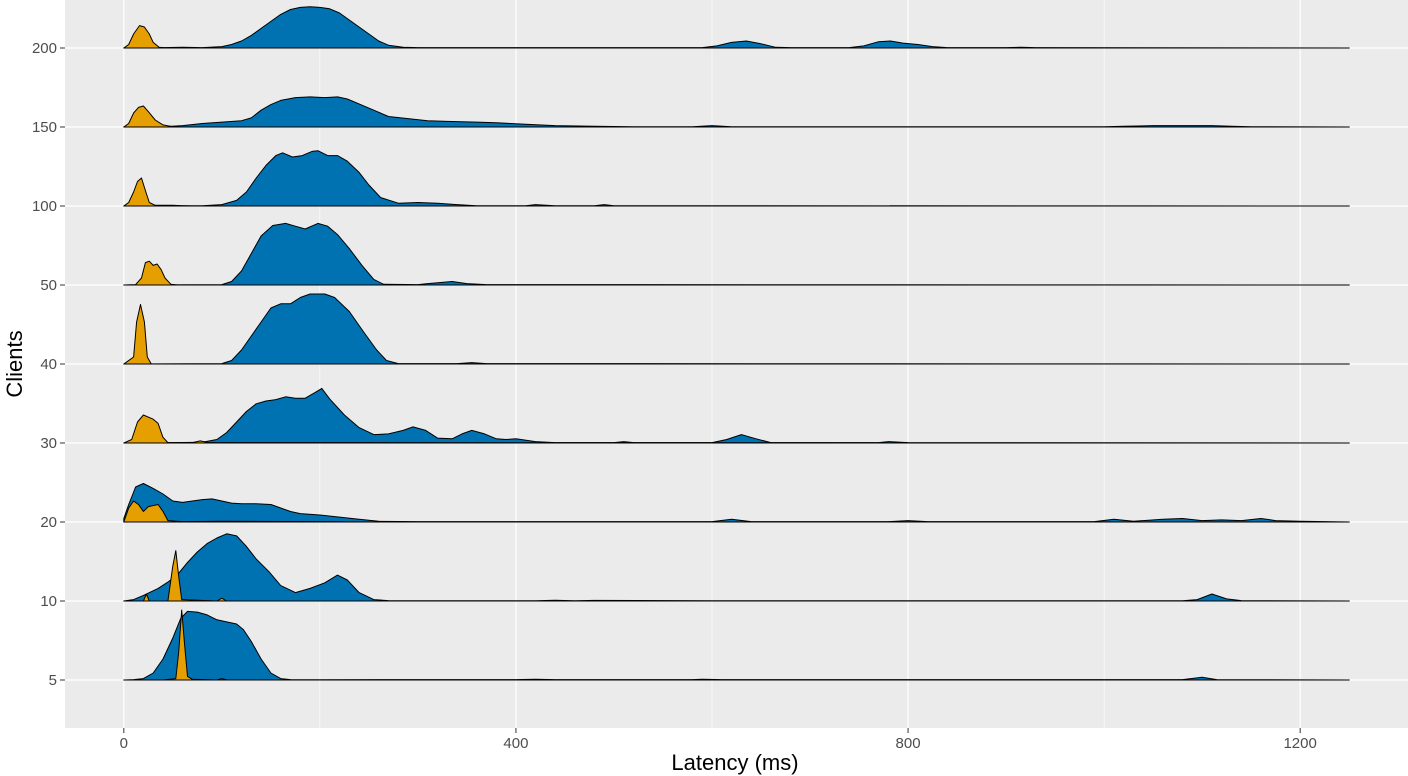 The height and width of the screenshot is (776, 1408). I want to click on y-tick-label: 40, so click(48, 364).